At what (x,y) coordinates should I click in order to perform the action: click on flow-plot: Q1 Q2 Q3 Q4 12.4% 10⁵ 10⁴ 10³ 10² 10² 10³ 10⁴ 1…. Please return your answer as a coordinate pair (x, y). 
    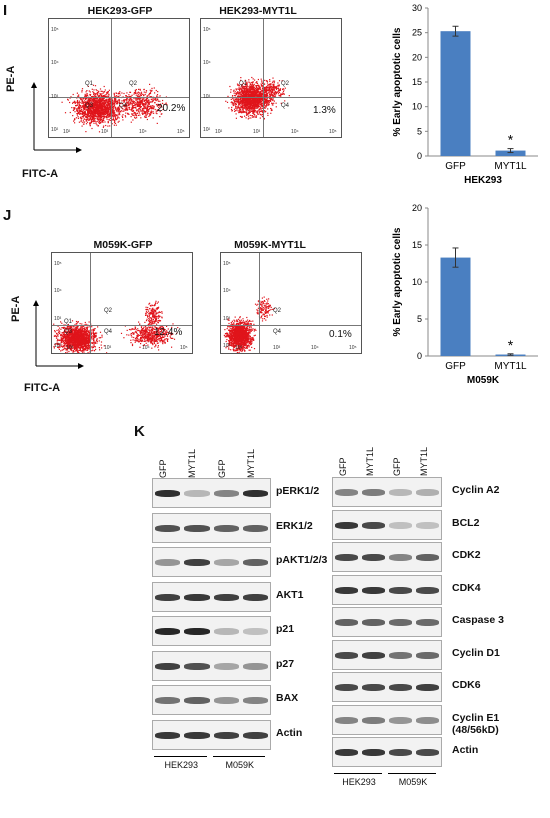
    Looking at the image, I should click on (122, 303).